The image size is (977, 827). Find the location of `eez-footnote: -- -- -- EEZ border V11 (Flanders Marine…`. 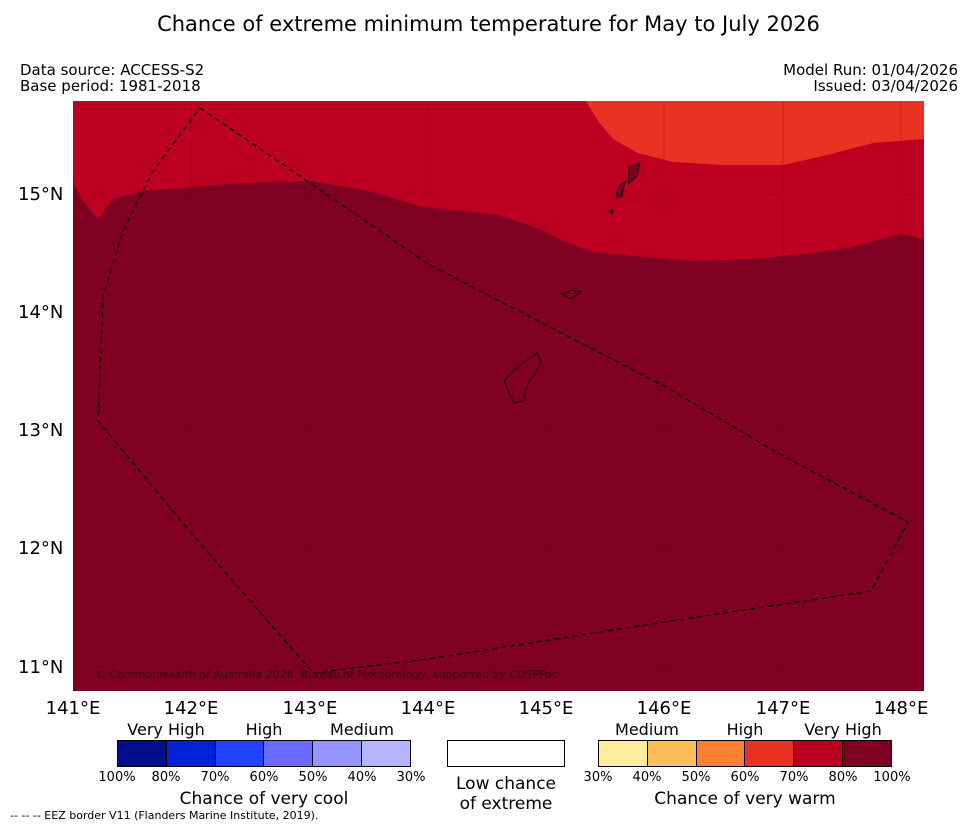

eez-footnote: -- -- -- EEZ border V11 (Flanders Marine… is located at coordinates (164, 815).